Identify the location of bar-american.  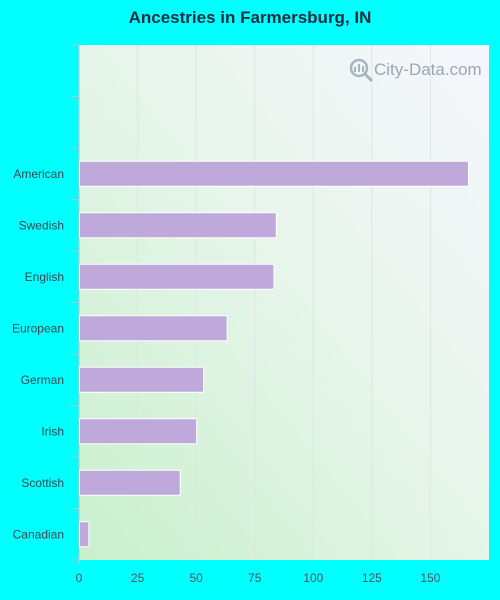
(274, 173).